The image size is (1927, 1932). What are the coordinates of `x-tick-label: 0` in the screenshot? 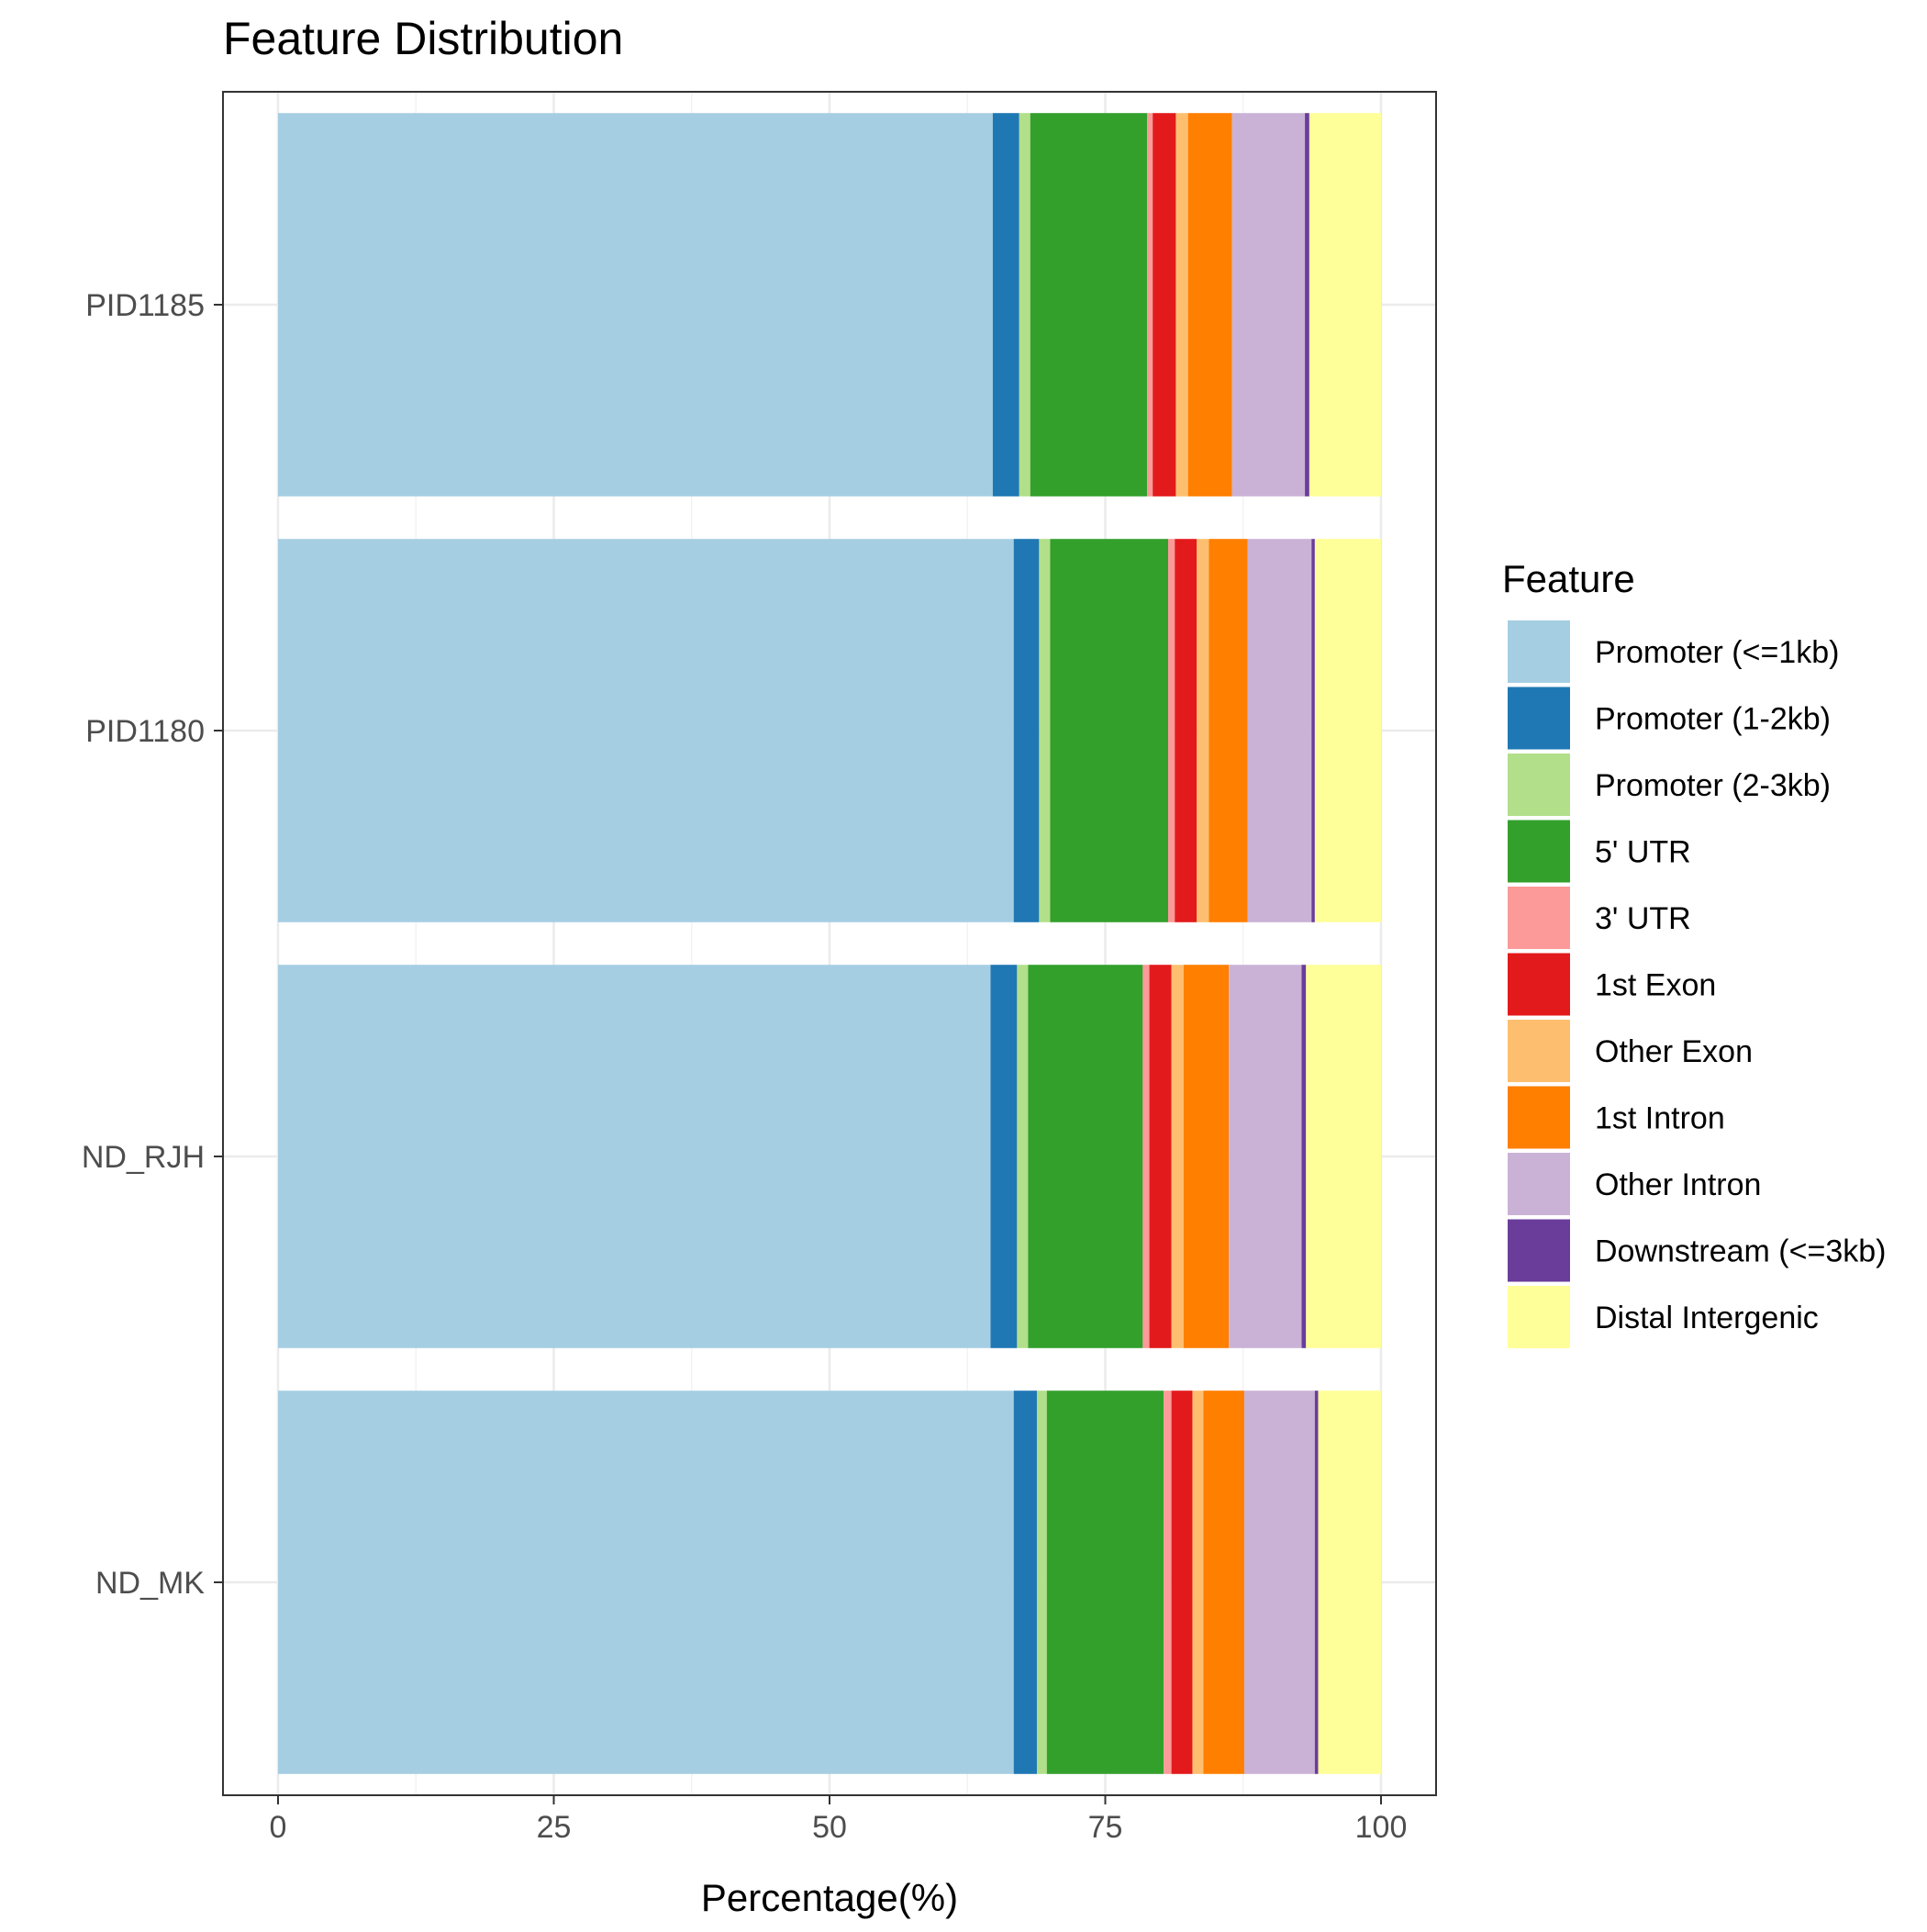 It's located at (278, 1827).